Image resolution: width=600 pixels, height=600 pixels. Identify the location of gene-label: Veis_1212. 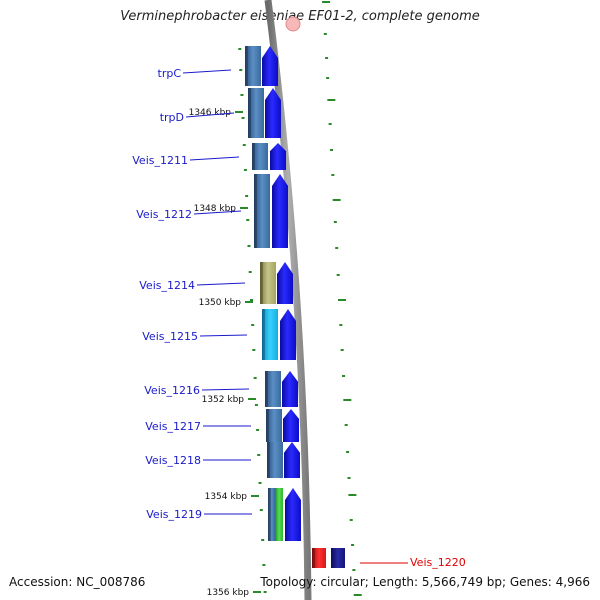
(164, 214).